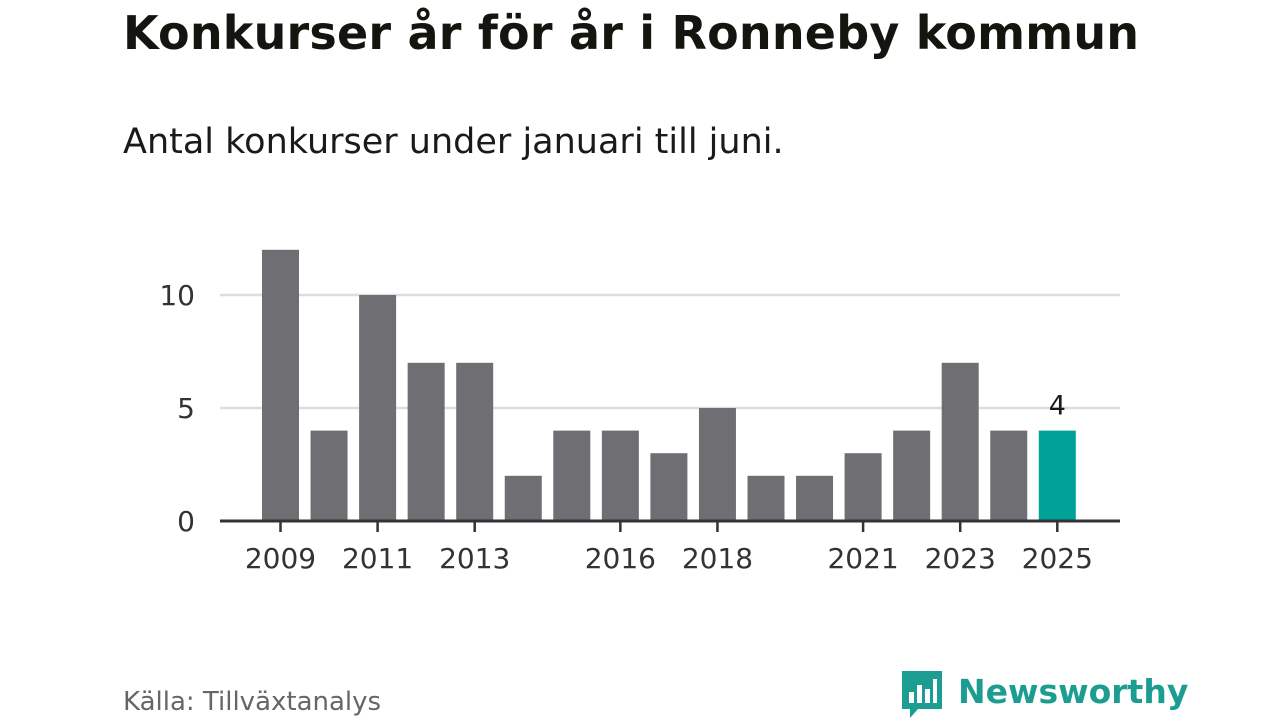 This screenshot has width=1280, height=720. I want to click on bar-2014, so click(523, 498).